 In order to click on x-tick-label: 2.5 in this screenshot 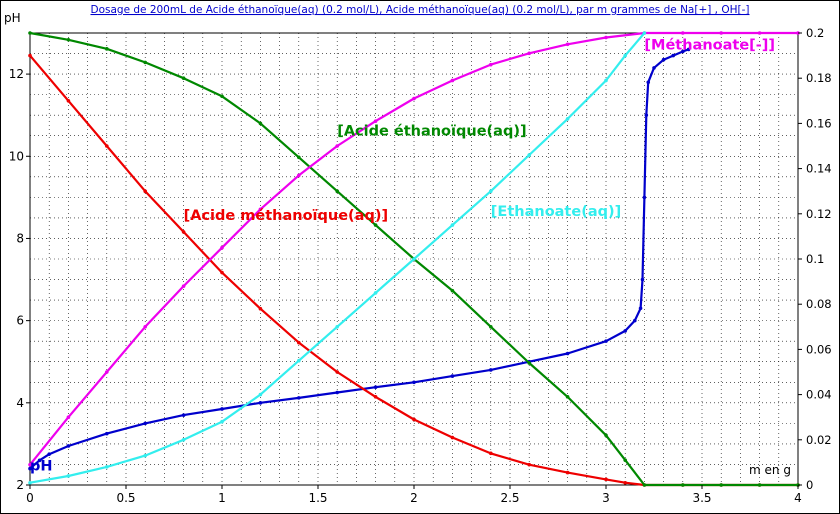, I will do `click(509, 498)`.